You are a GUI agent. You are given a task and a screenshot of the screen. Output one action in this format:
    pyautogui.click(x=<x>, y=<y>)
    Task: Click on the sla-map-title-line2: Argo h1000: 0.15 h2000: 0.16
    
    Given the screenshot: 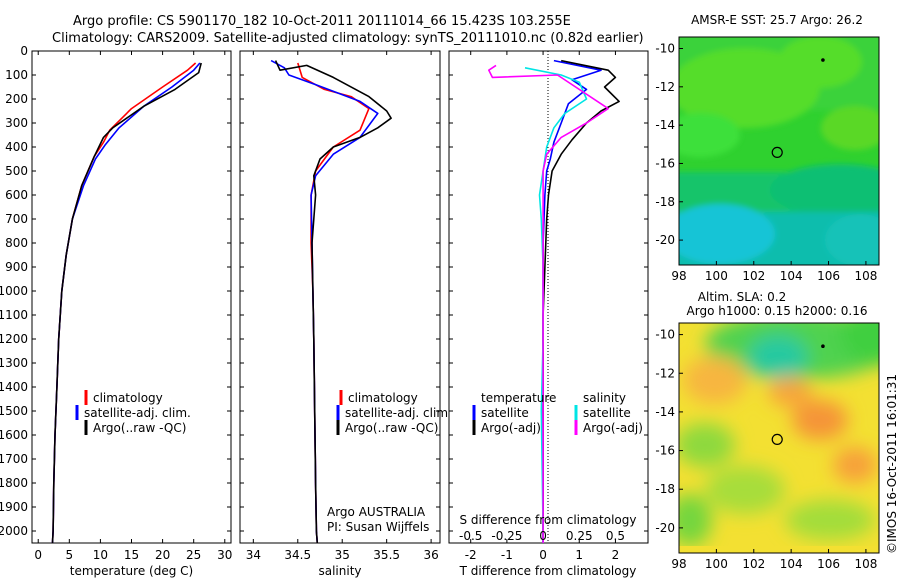 What is the action you would take?
    pyautogui.click(x=777, y=311)
    